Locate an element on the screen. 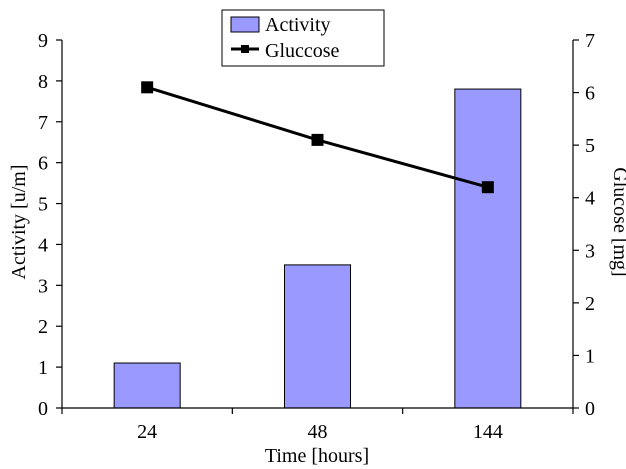 This screenshot has height=469, width=626. legend-label-gluccose: Gluccose is located at coordinates (302, 51).